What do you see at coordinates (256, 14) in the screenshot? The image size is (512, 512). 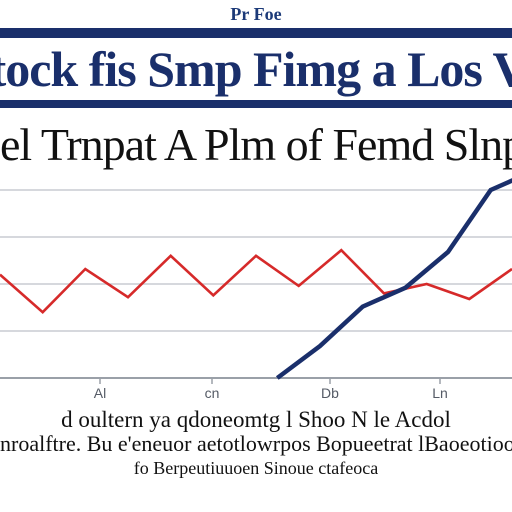 I see `top-caption: Pr Foe` at bounding box center [256, 14].